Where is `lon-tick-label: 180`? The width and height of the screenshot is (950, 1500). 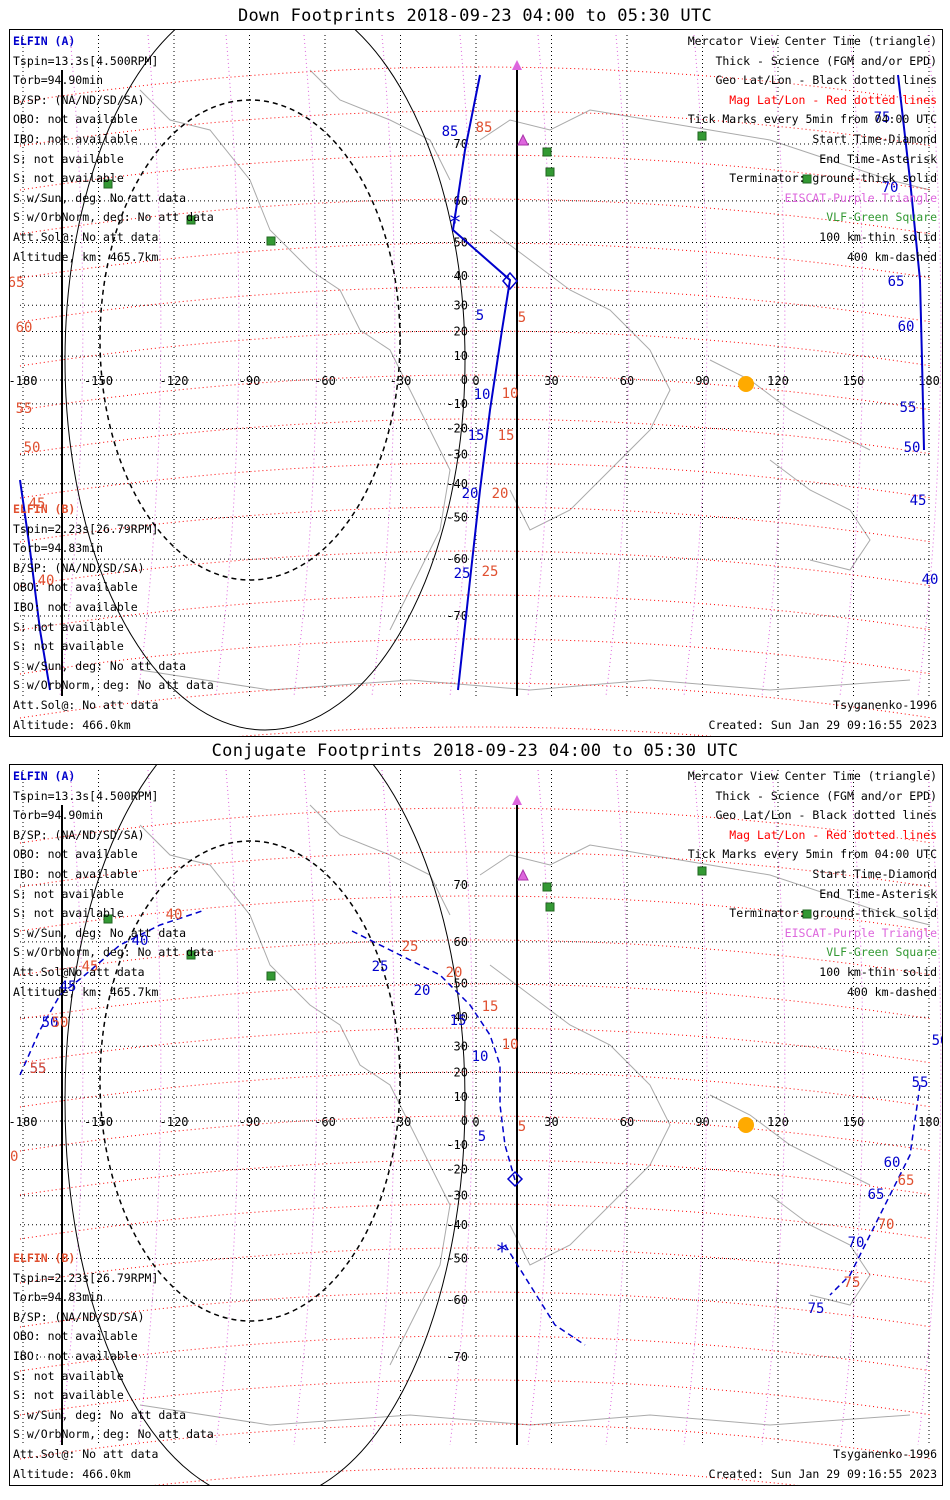 lon-tick-label: 180 is located at coordinates (929, 381).